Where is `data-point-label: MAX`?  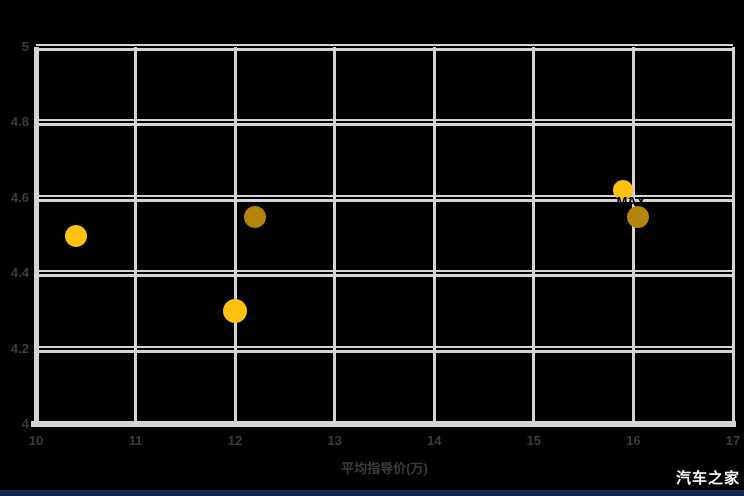 data-point-label: MAX is located at coordinates (631, 202).